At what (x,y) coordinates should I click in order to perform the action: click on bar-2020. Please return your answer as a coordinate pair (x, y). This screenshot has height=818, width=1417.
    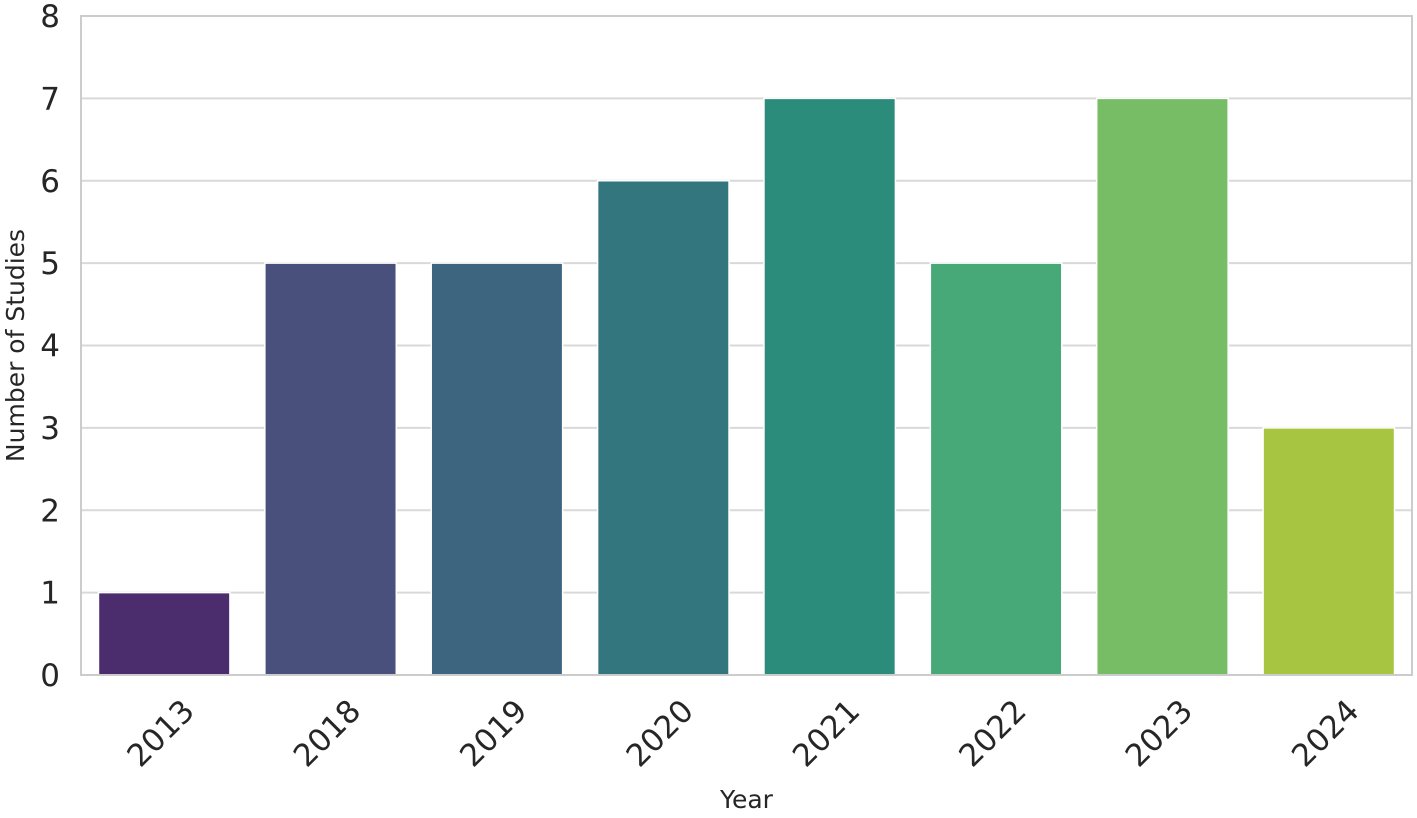
    Looking at the image, I should click on (663, 428).